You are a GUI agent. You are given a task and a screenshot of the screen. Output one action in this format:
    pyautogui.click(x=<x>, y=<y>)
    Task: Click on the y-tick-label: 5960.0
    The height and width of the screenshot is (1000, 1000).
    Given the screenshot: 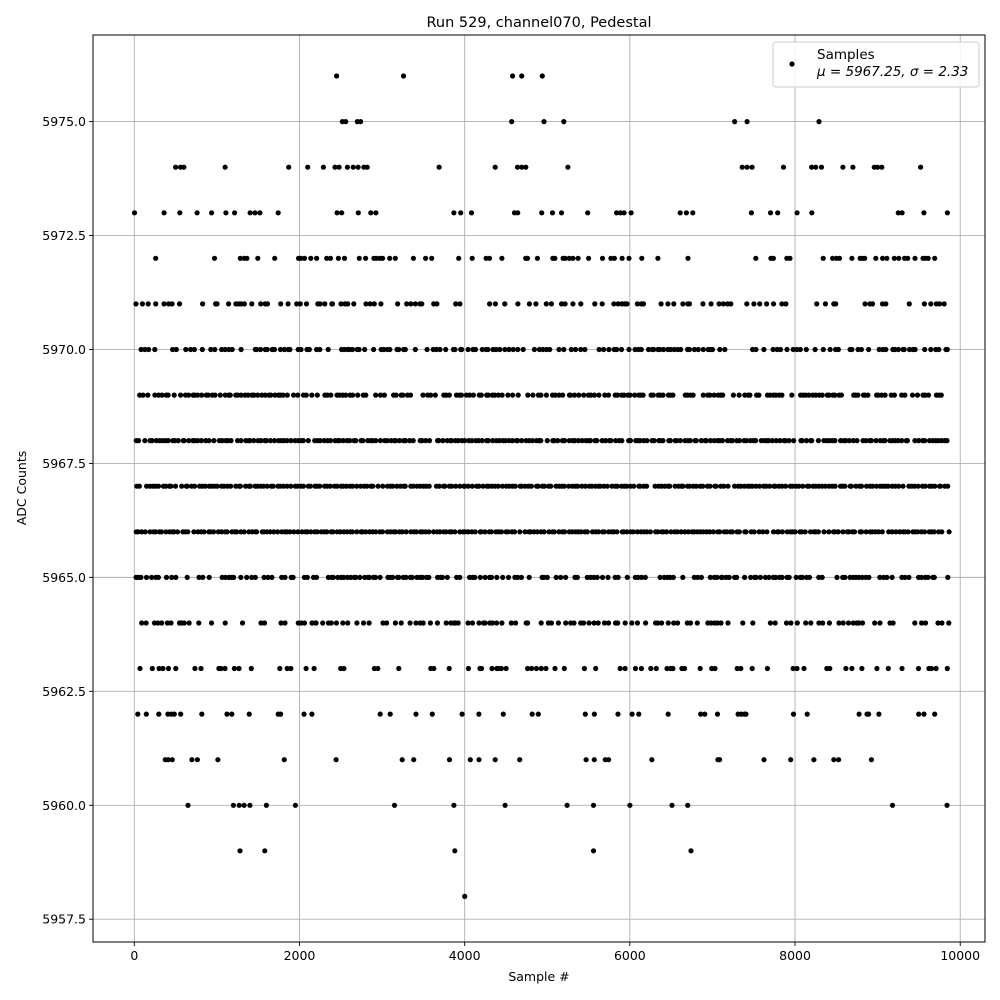 What is the action you would take?
    pyautogui.click(x=64, y=805)
    